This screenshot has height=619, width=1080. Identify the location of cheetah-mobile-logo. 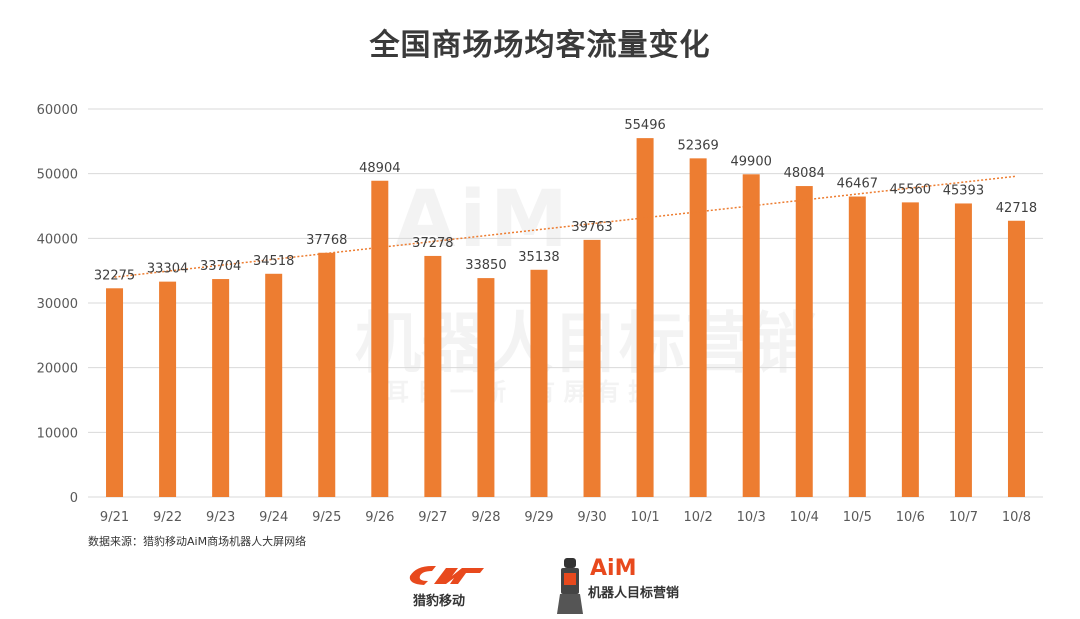
(446, 575).